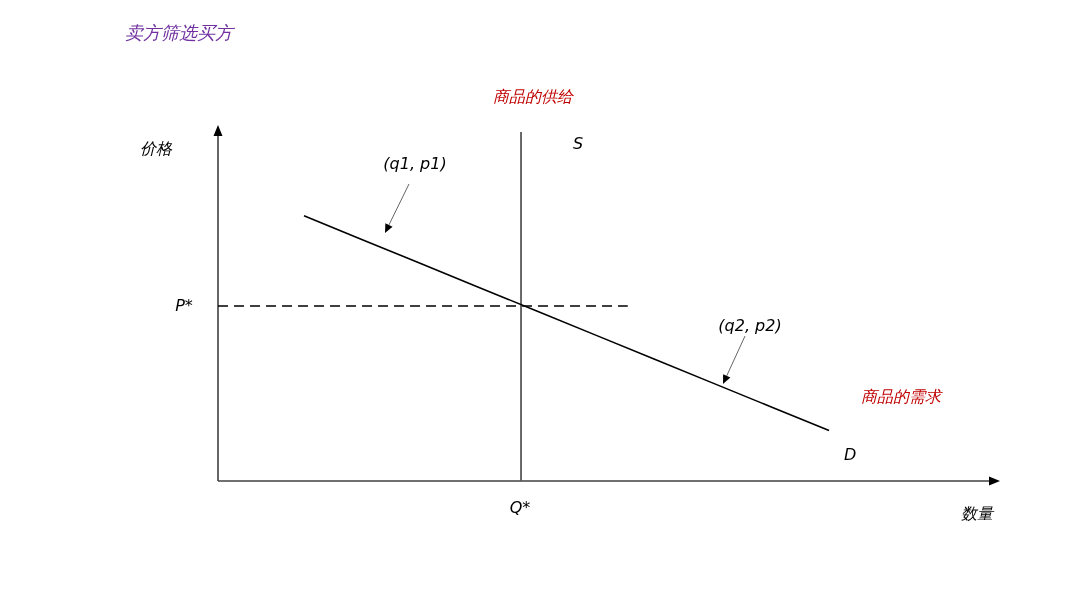  What do you see at coordinates (415, 163) in the screenshot?
I see `annotation: (q1, p1)` at bounding box center [415, 163].